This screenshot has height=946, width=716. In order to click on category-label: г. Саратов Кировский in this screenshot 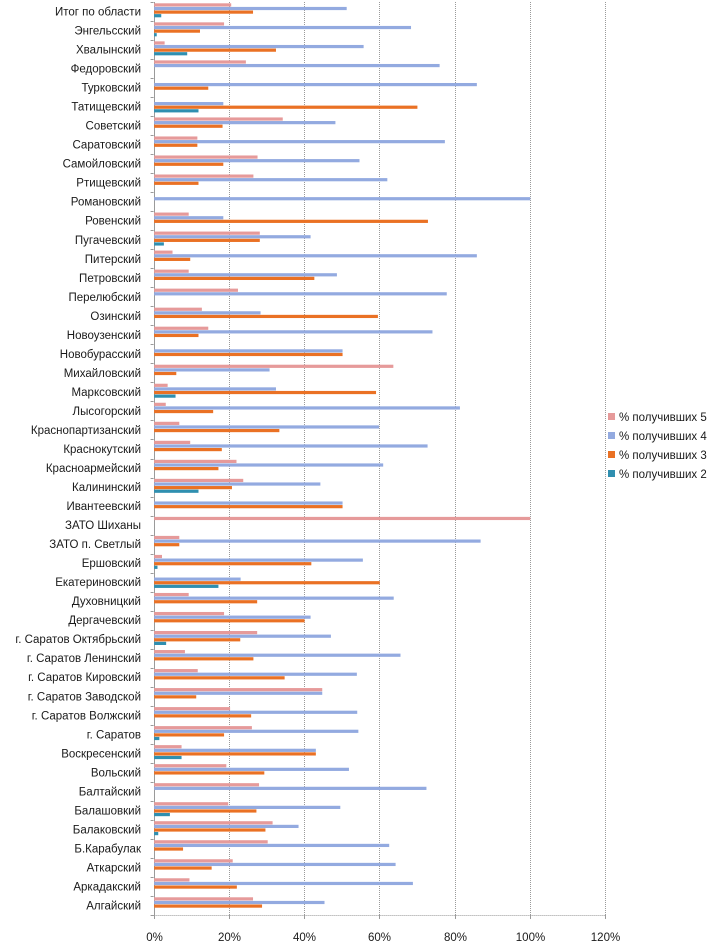, I will do `click(84, 678)`.